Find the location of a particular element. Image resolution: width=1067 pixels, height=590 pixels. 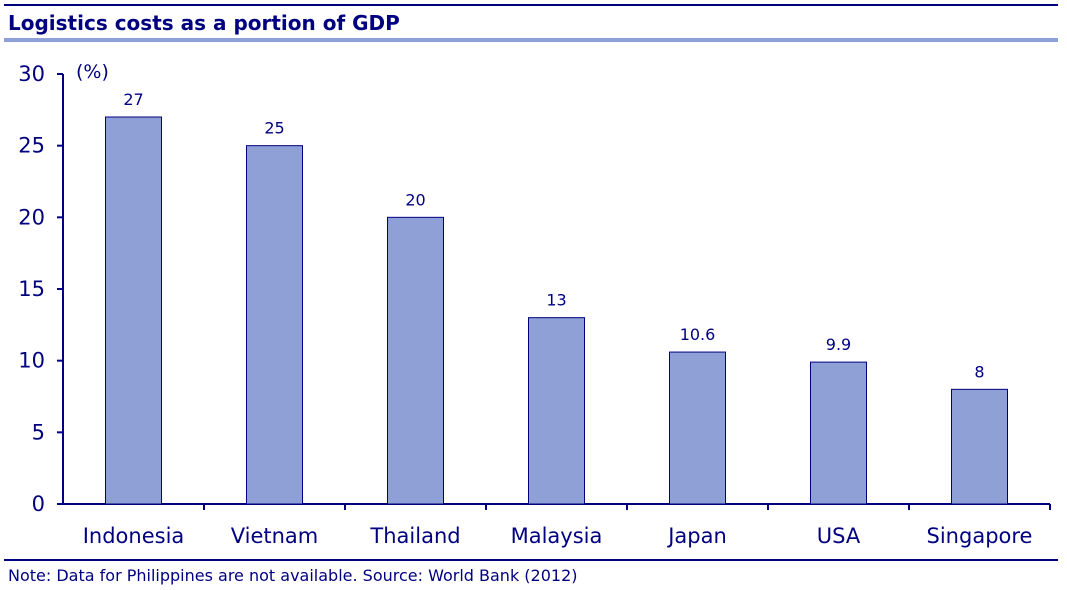

bar-thailand is located at coordinates (415, 360).